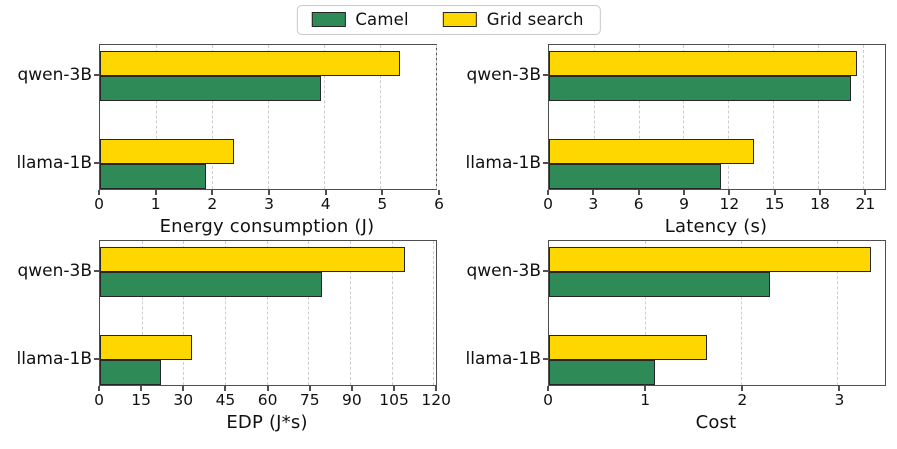 The width and height of the screenshot is (897, 449). I want to click on xtick-label-9: 9, so click(684, 204).